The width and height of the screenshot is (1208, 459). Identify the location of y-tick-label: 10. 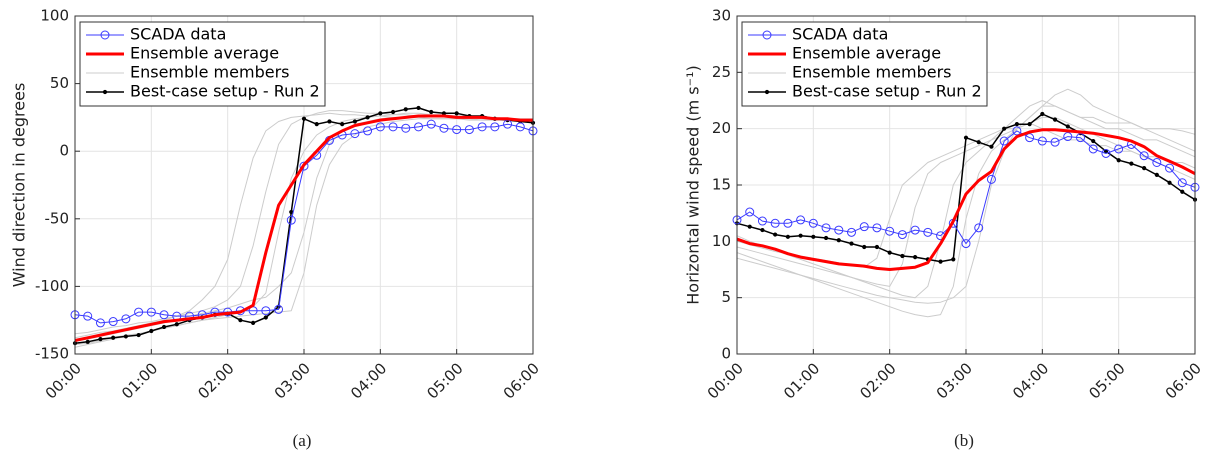
(721, 241).